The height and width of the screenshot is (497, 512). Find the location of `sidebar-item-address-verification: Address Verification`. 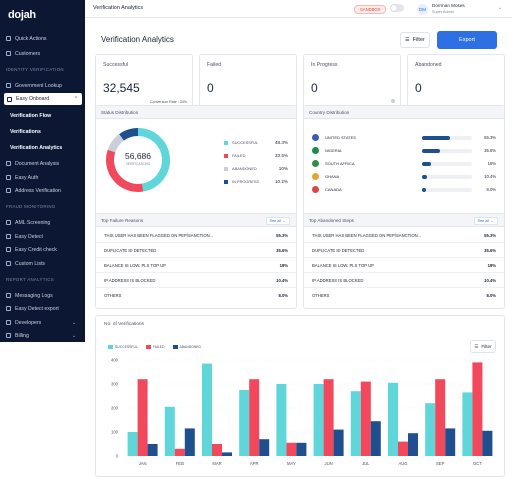

sidebar-item-address-verification: Address Verification is located at coordinates (33, 190).